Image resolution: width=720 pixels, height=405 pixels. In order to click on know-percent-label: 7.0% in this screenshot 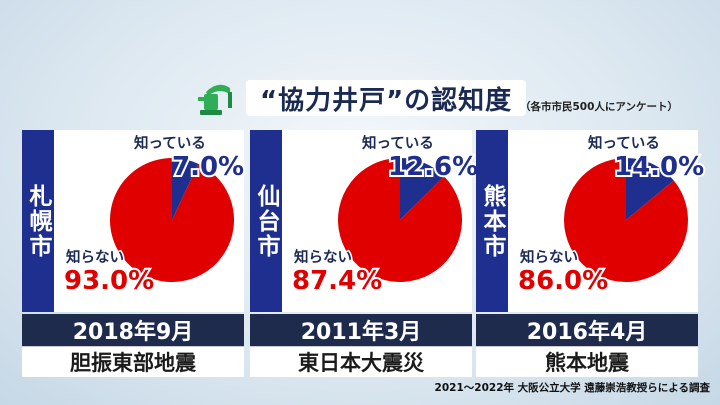, I will do `click(208, 167)`.